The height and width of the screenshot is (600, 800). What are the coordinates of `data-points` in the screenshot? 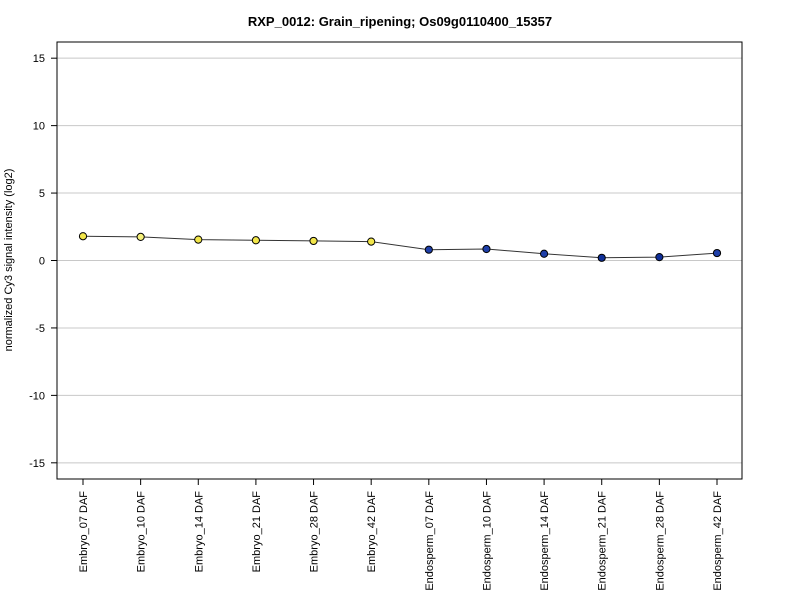 It's located at (400, 247).